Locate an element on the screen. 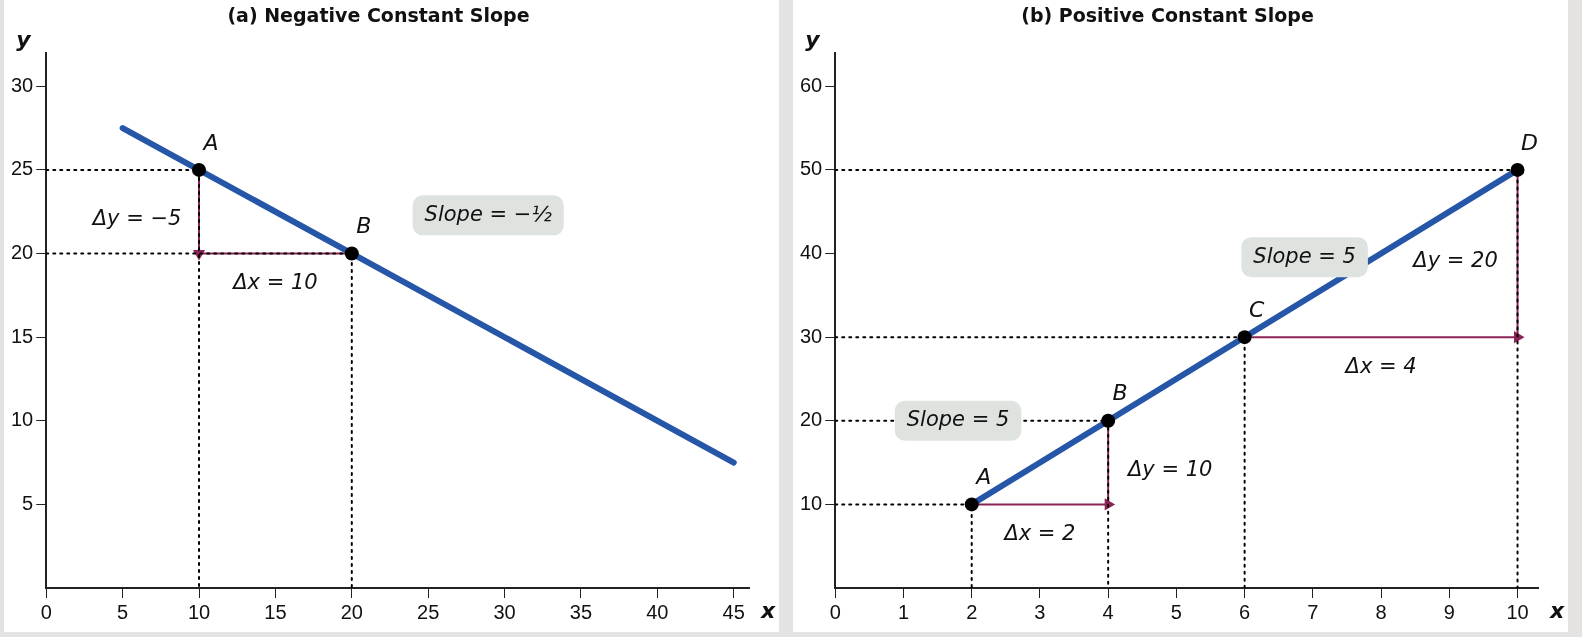  y-tick-label: 50 is located at coordinates (811, 168).